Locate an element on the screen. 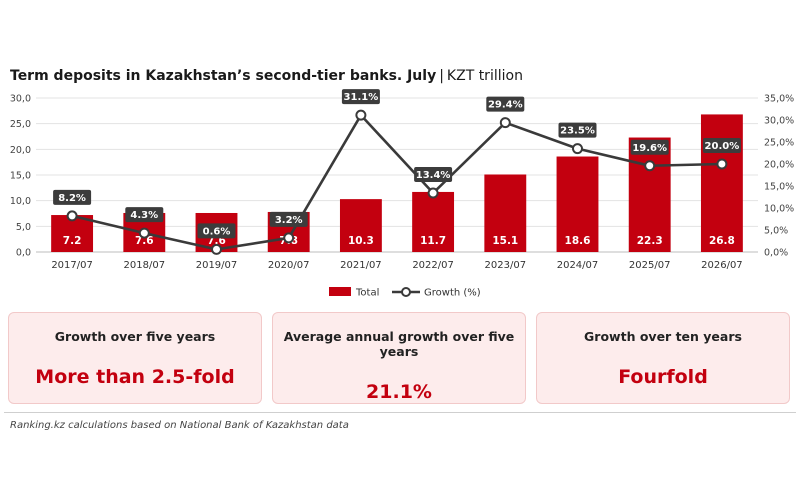 Image resolution: width=800 pixels, height=500 pixels. y-right-tick-label: 30,0% is located at coordinates (779, 121).